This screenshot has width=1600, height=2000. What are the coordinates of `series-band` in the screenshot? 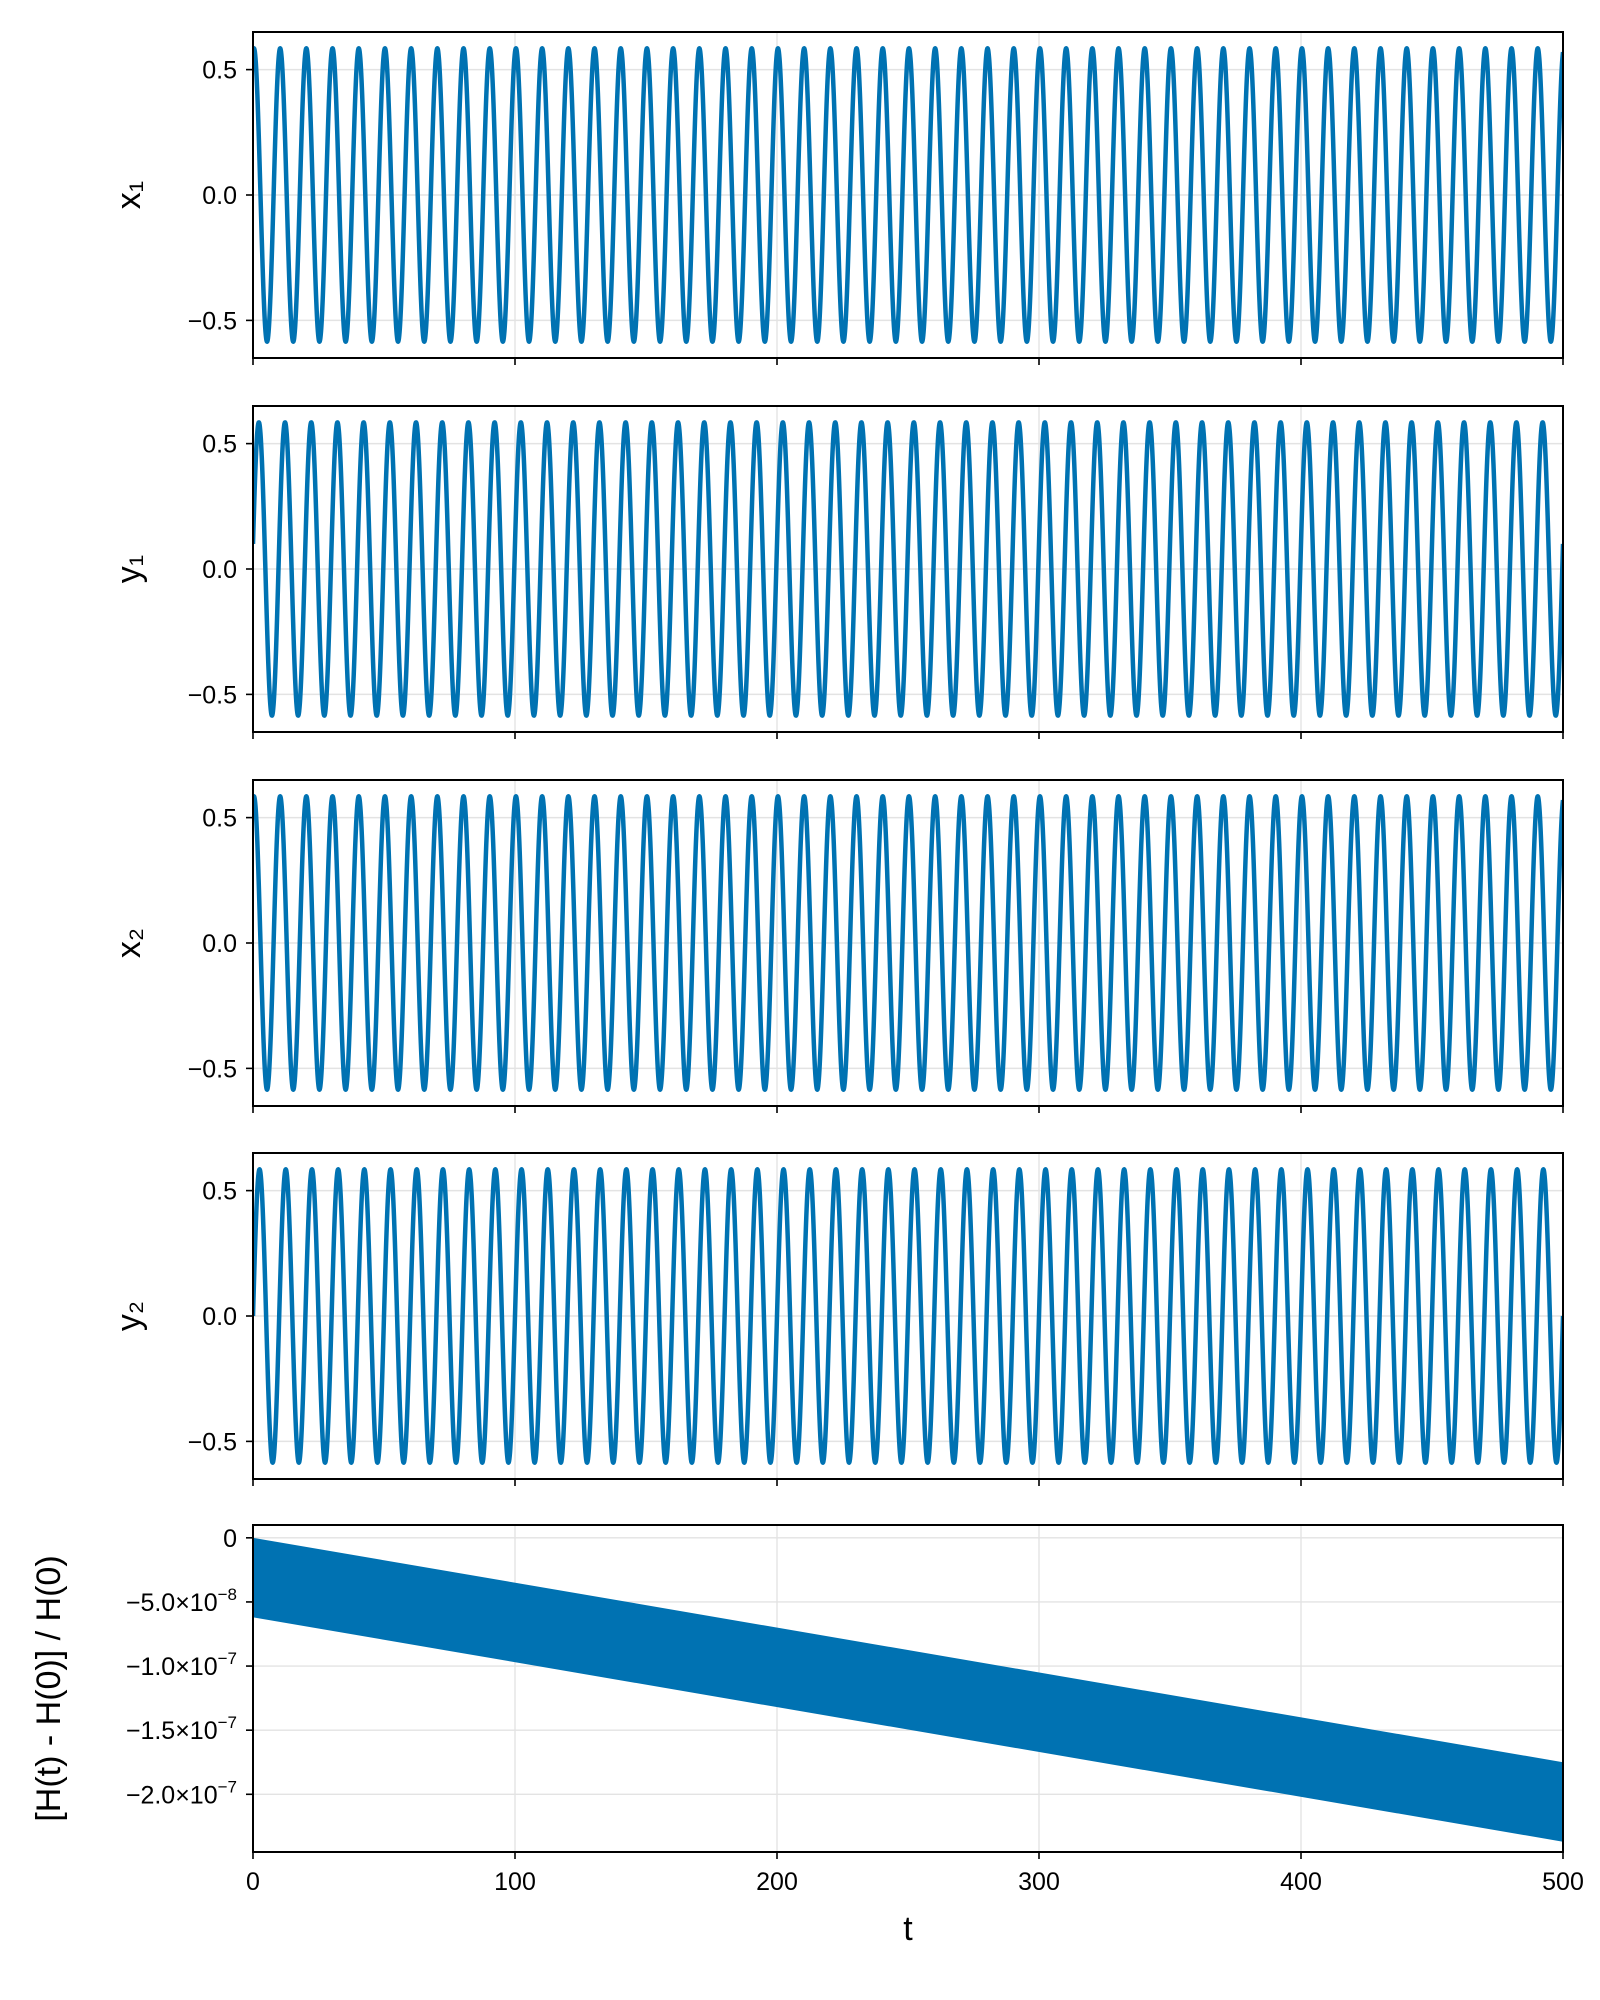 It's located at (908, 1689).